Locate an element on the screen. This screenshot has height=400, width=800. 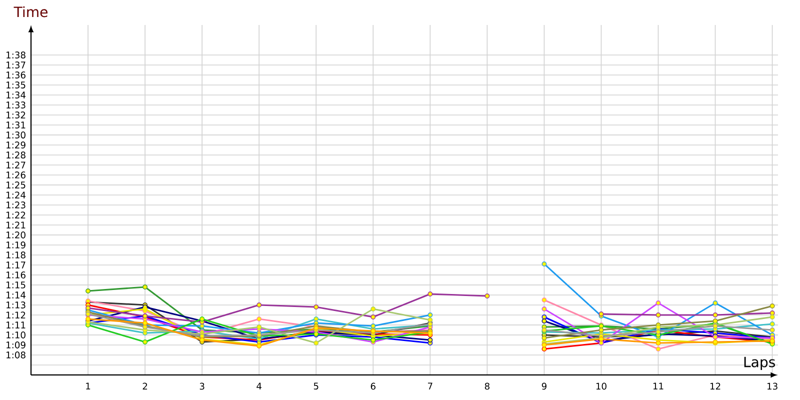
y-tick-label: 1:27 is located at coordinates (16, 165).